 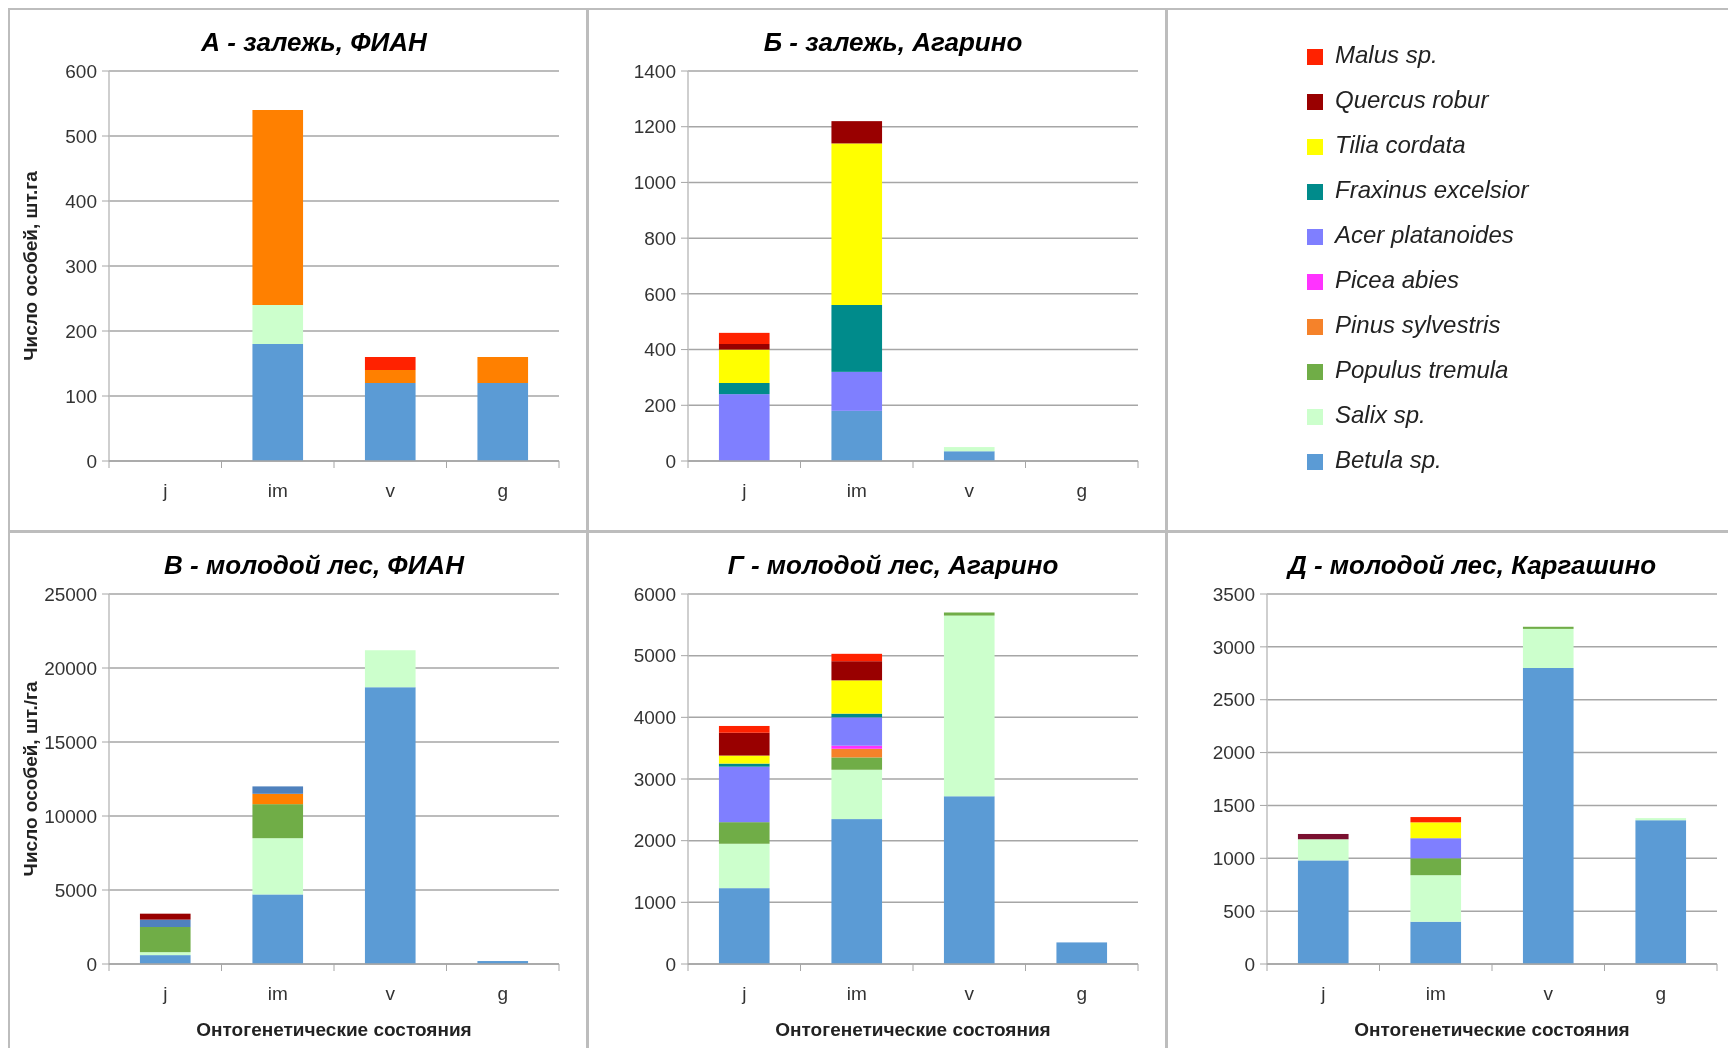 I want to click on y-tick-label: 400, so click(x=81, y=201).